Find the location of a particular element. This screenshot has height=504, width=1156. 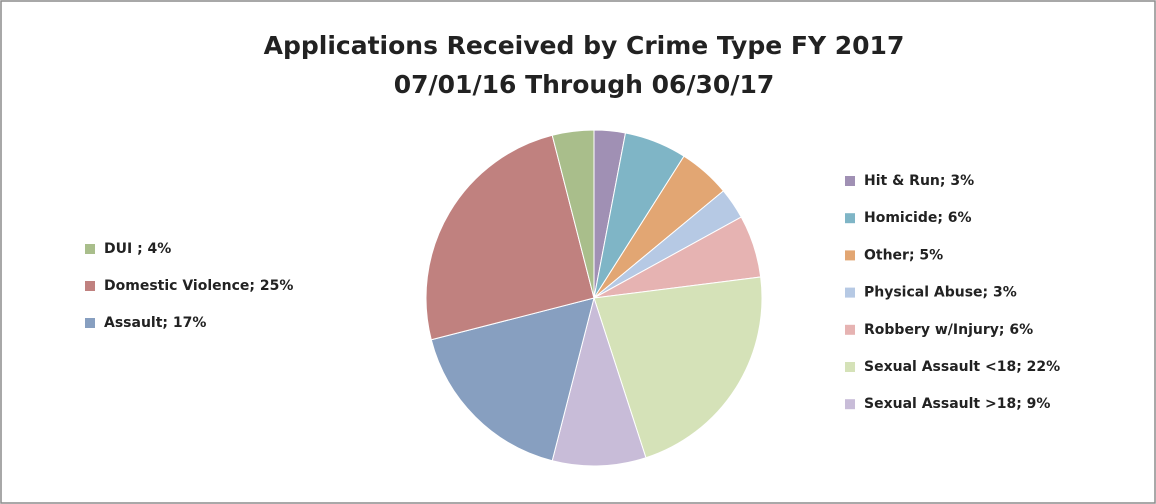

legend-label: Sexual Assault >18; 9% is located at coordinates (957, 404).